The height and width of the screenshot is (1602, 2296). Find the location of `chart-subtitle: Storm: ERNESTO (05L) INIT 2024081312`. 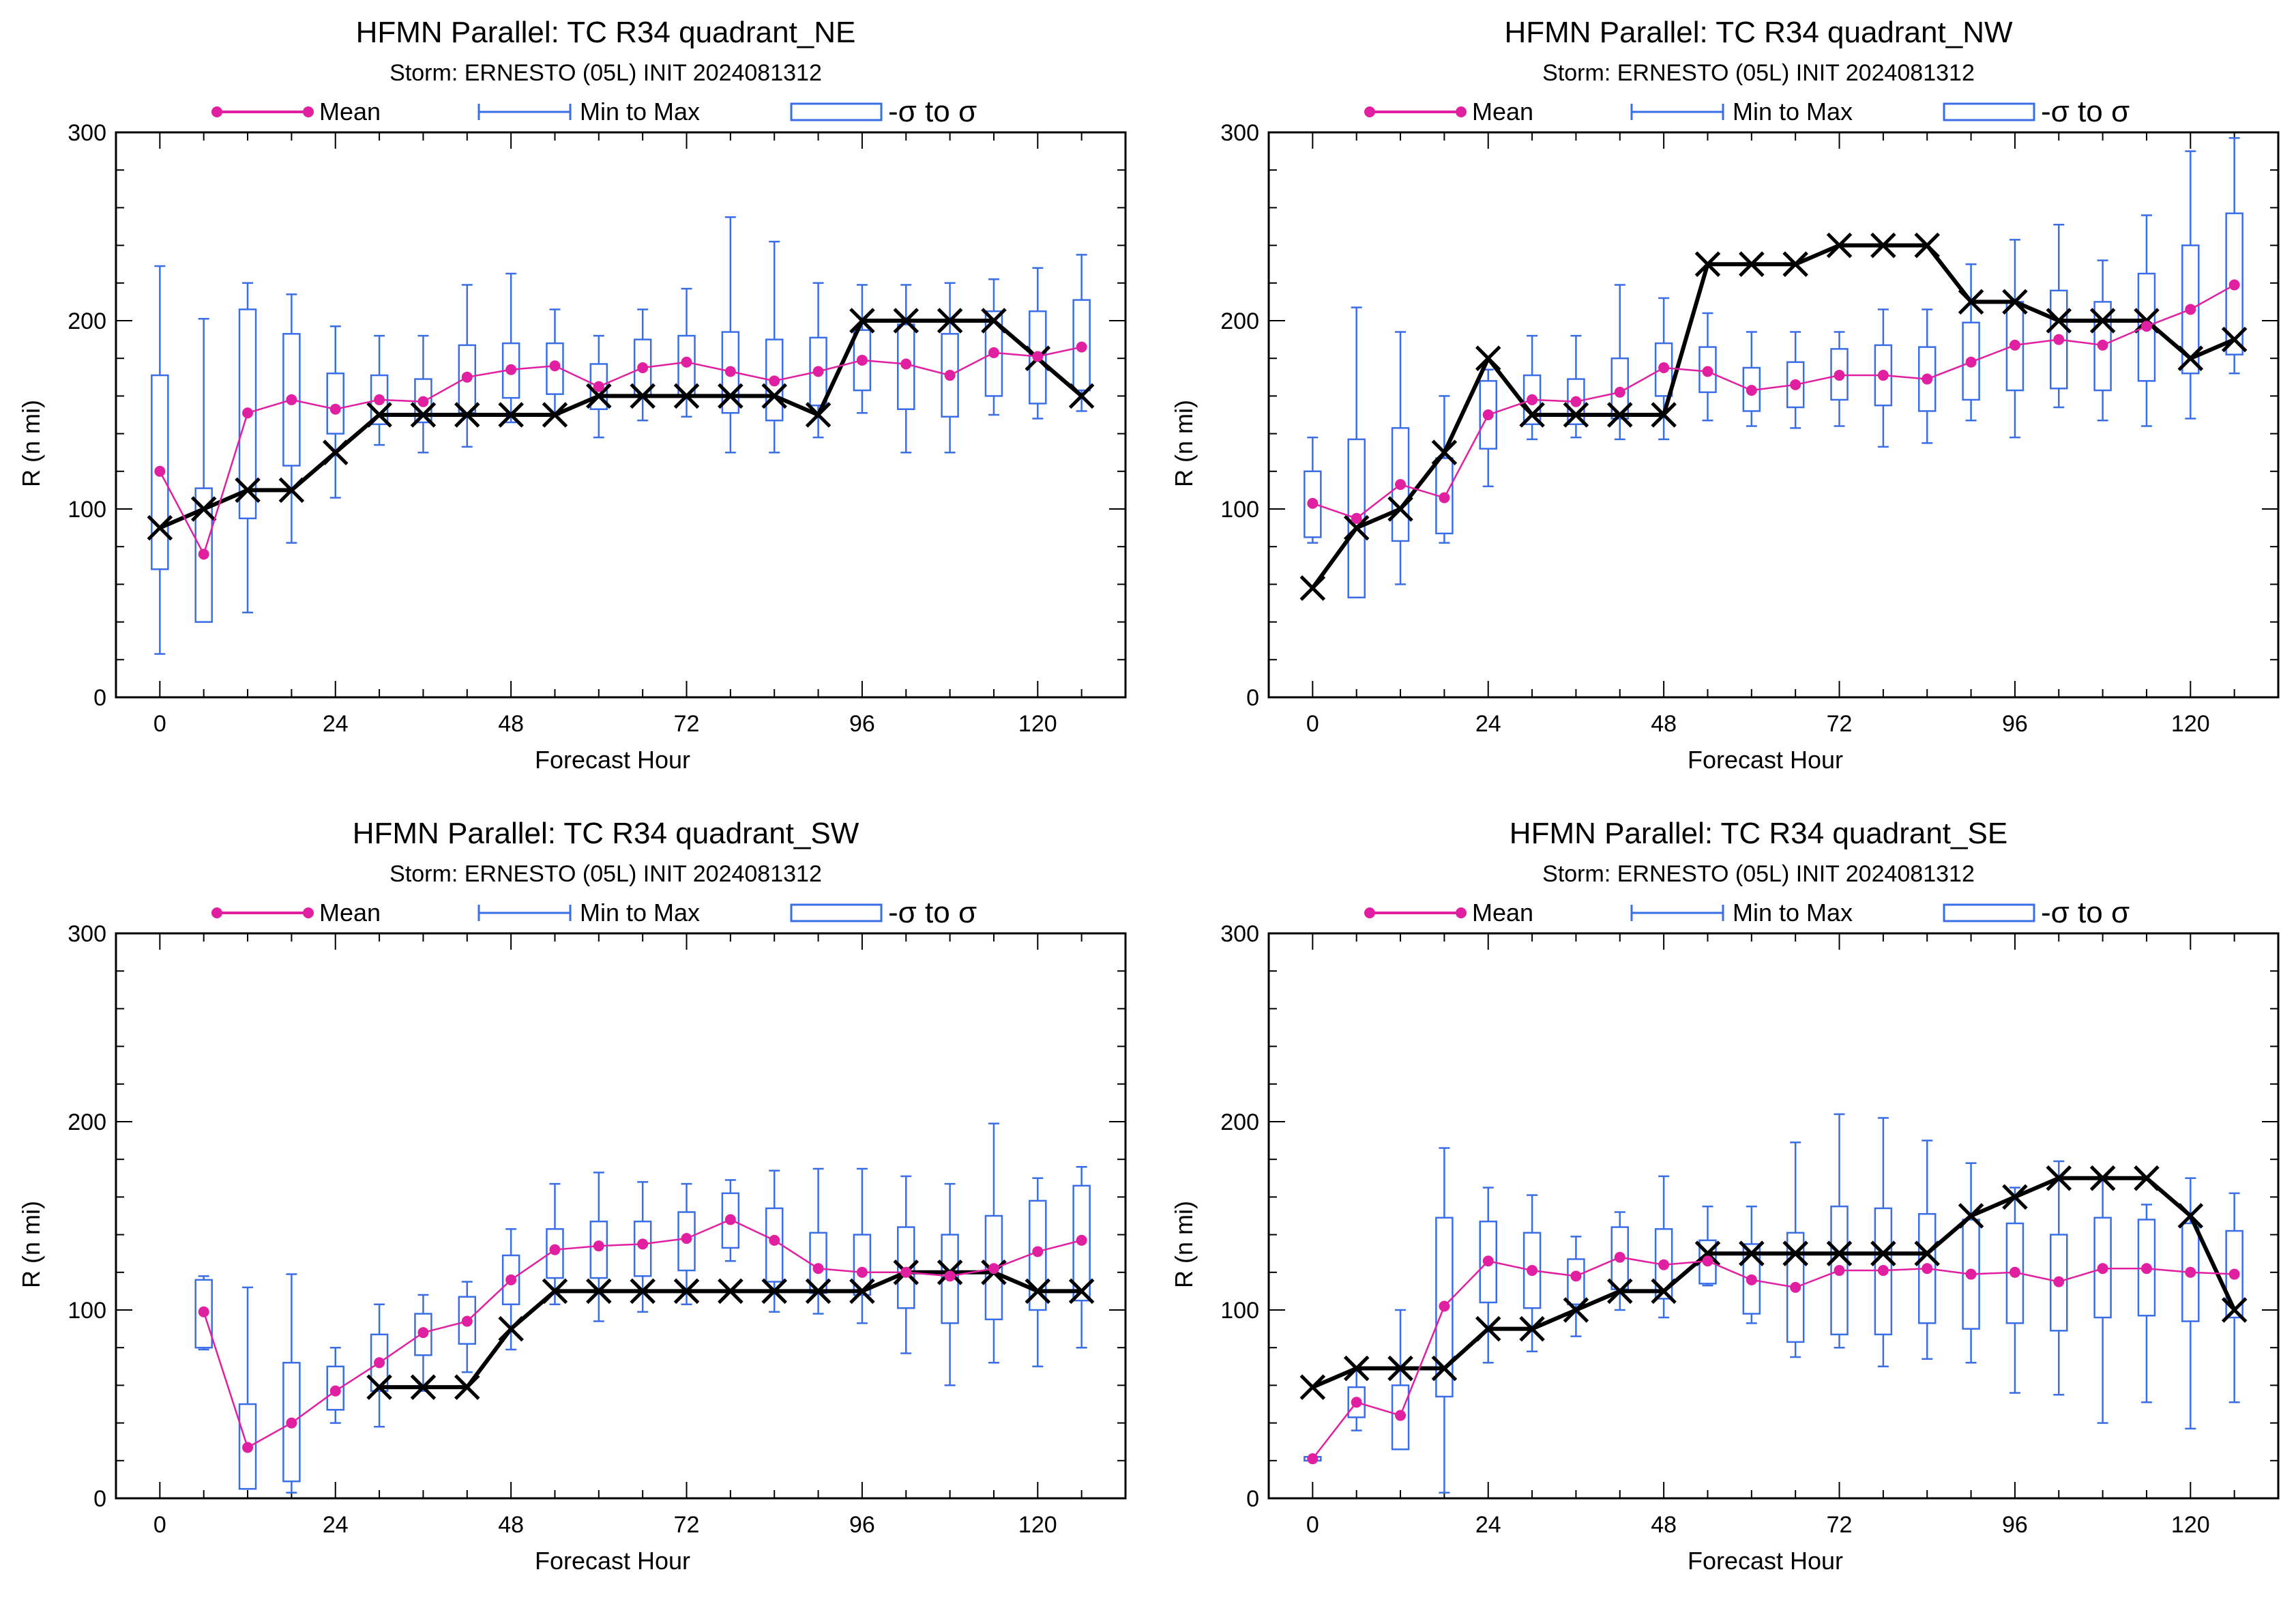

chart-subtitle: Storm: ERNESTO (05L) INIT 2024081312 is located at coordinates (605, 874).